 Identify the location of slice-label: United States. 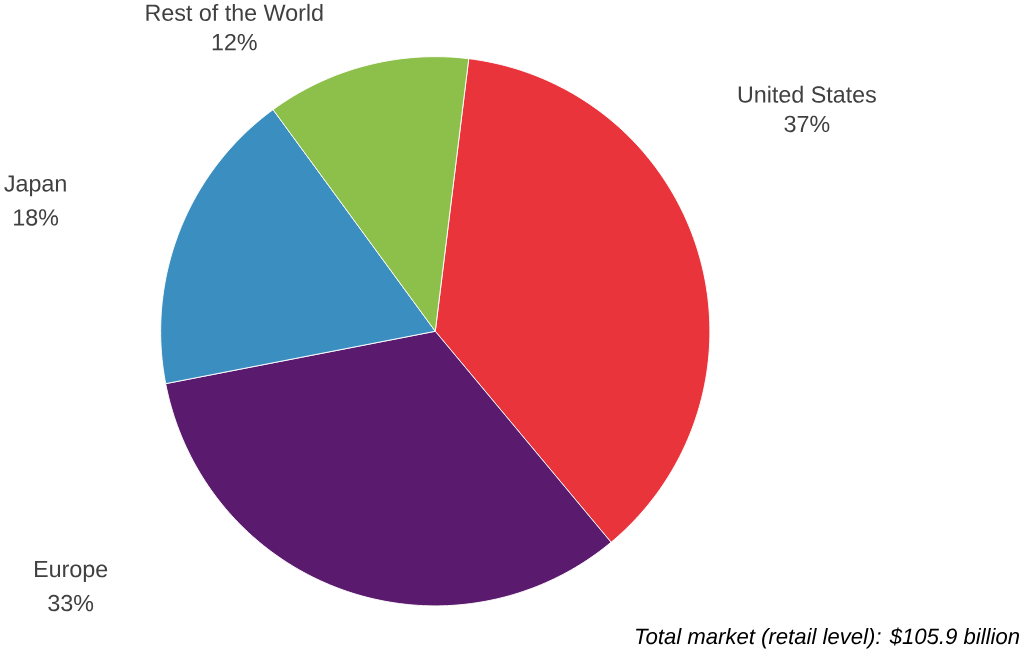
(807, 94).